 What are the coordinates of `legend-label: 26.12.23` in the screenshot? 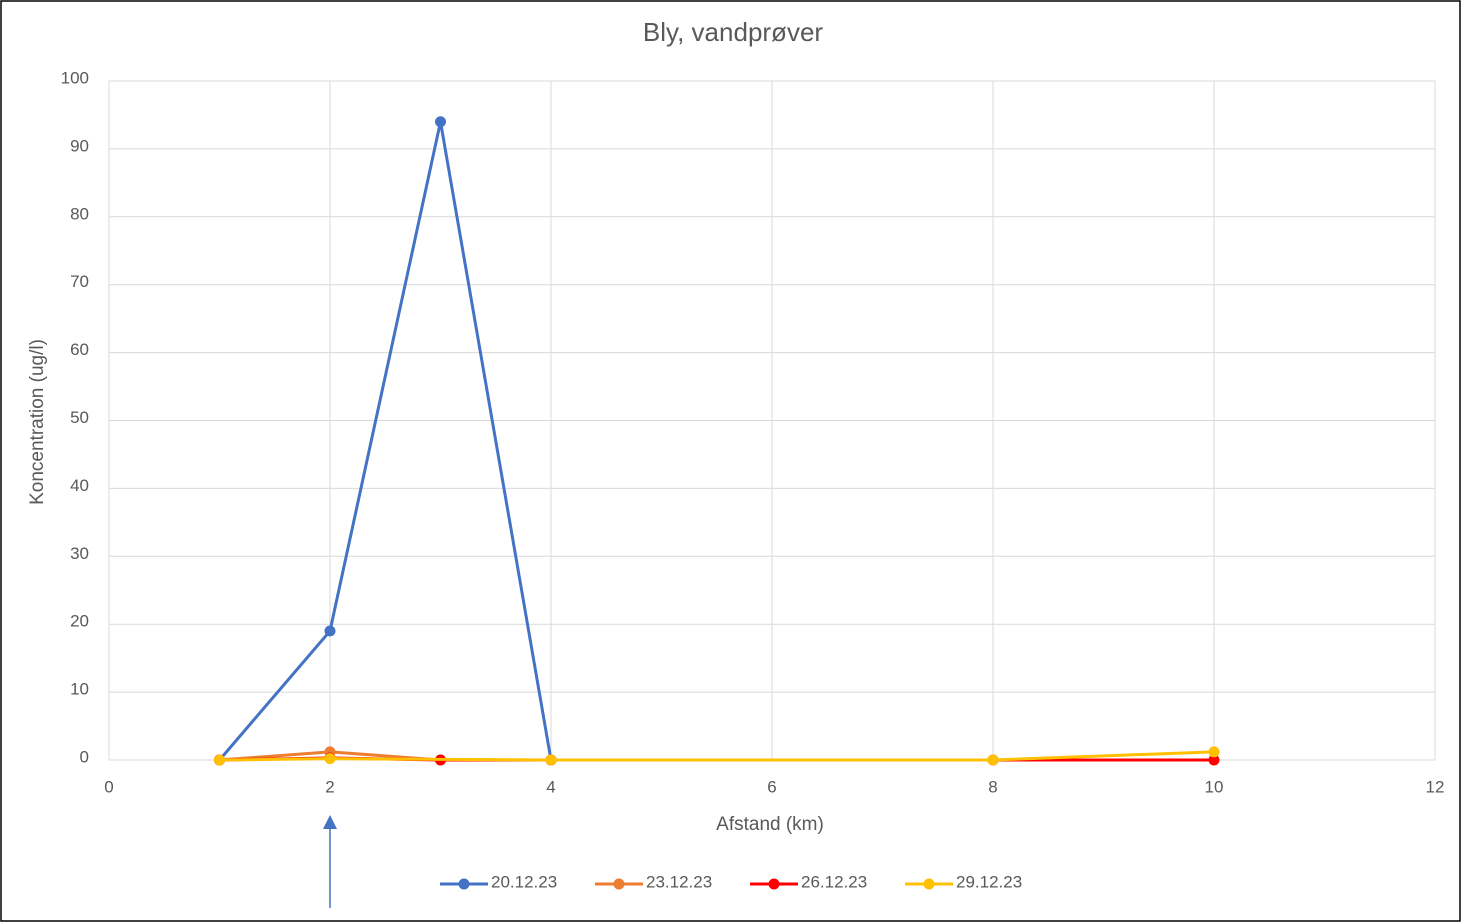 It's located at (834, 881).